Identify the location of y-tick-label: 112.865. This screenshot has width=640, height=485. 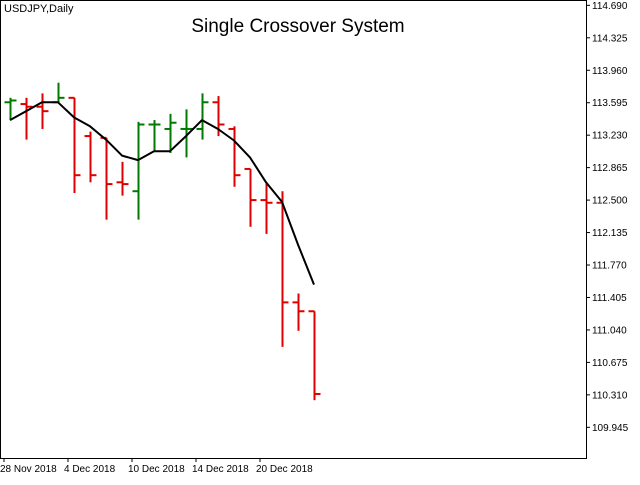
(610, 168).